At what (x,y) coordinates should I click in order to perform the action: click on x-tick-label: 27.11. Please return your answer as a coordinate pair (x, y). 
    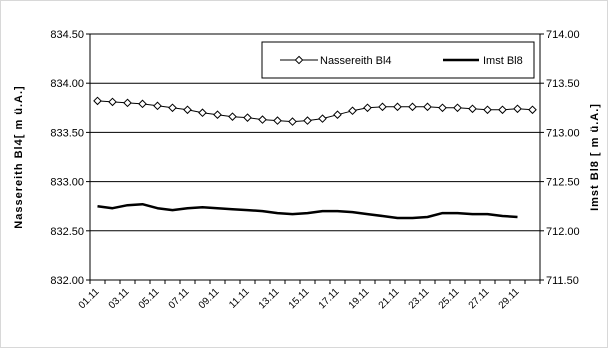
    Looking at the image, I should click on (479, 298).